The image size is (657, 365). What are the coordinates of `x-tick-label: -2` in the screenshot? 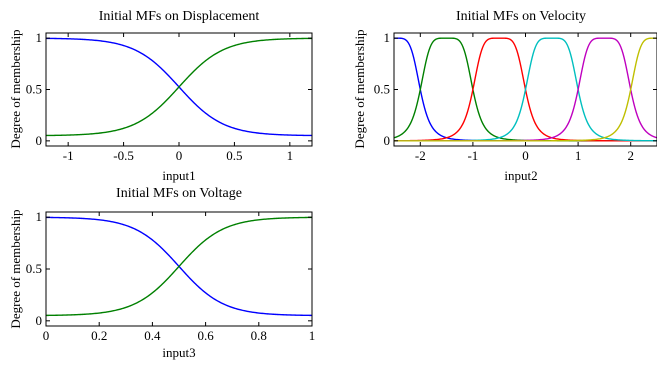 It's located at (420, 155).